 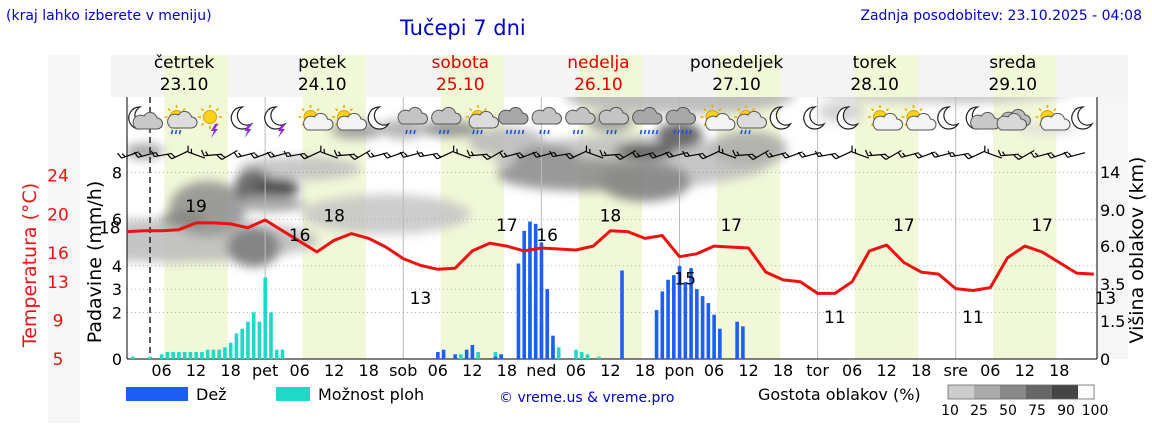 What do you see at coordinates (184, 63) in the screenshot?
I see `day-name: četrtek` at bounding box center [184, 63].